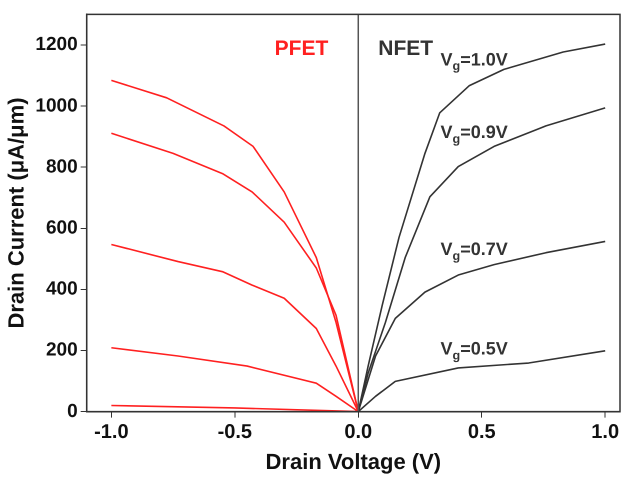 The width and height of the screenshot is (626, 480). Describe the element at coordinates (482, 432) in the screenshot. I see `x-tick-label: 0.5` at that location.